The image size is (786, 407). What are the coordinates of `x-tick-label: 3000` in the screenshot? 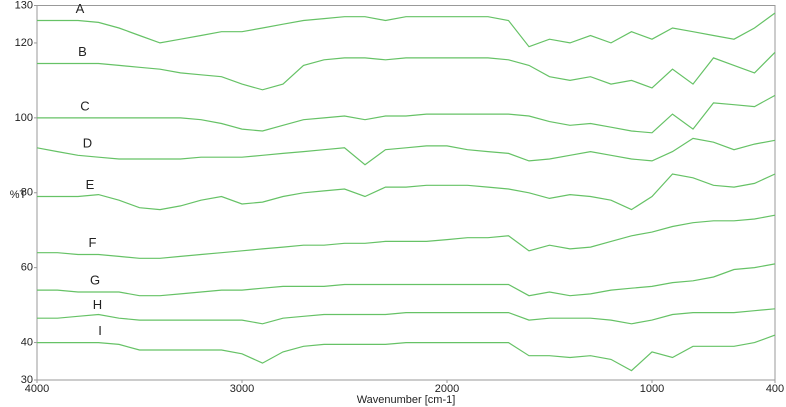 It's located at (242, 389).